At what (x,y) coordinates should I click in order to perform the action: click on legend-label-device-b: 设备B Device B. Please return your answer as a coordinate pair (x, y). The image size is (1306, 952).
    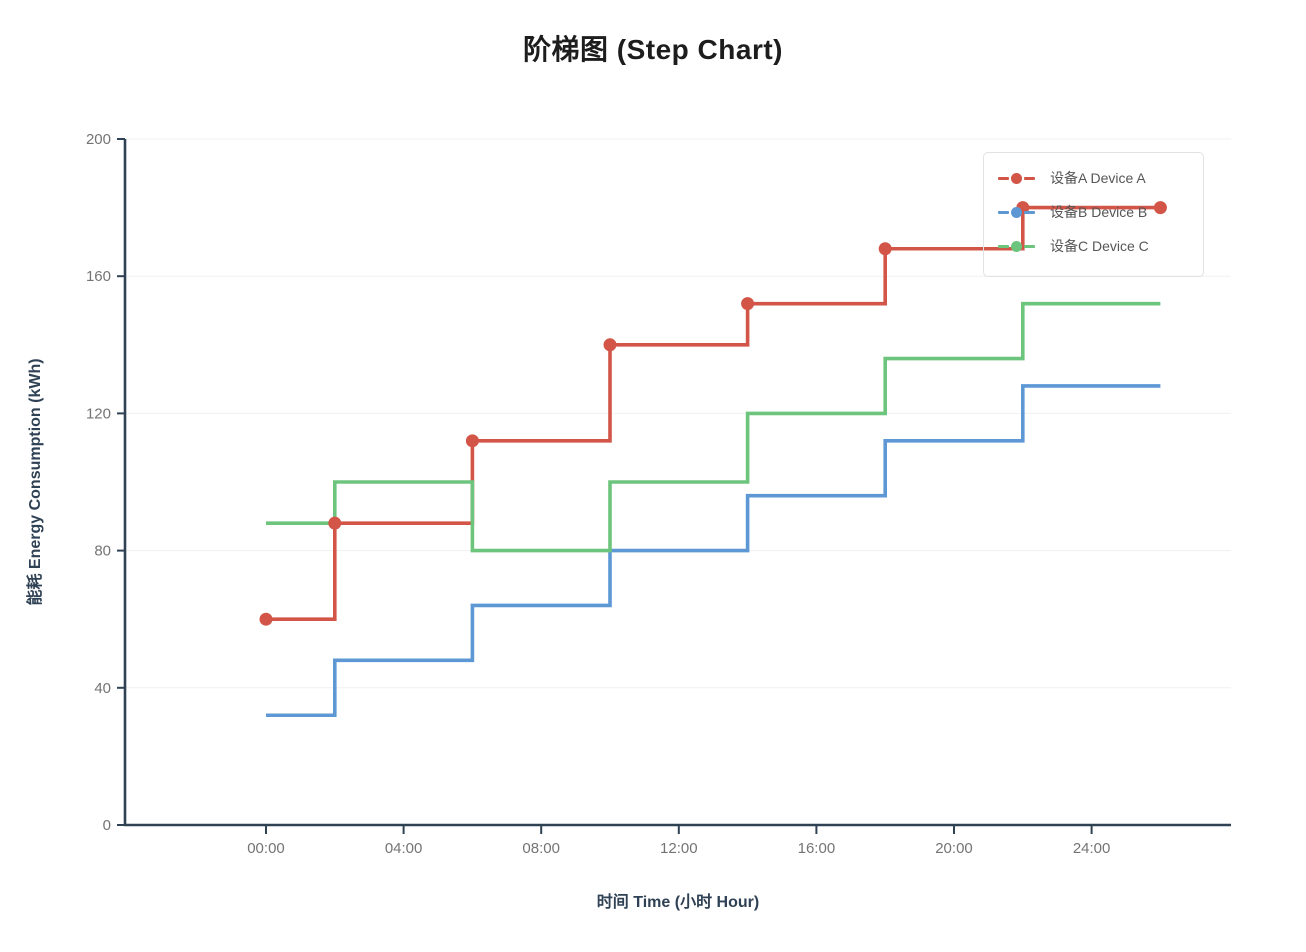
    Looking at the image, I should click on (1099, 212).